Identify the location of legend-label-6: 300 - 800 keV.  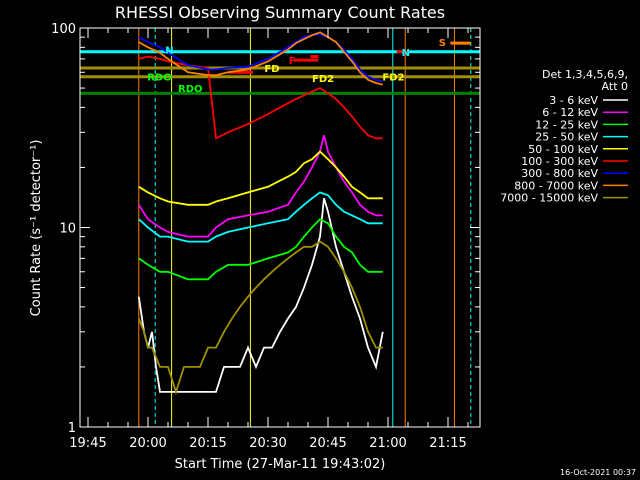
(559, 173).